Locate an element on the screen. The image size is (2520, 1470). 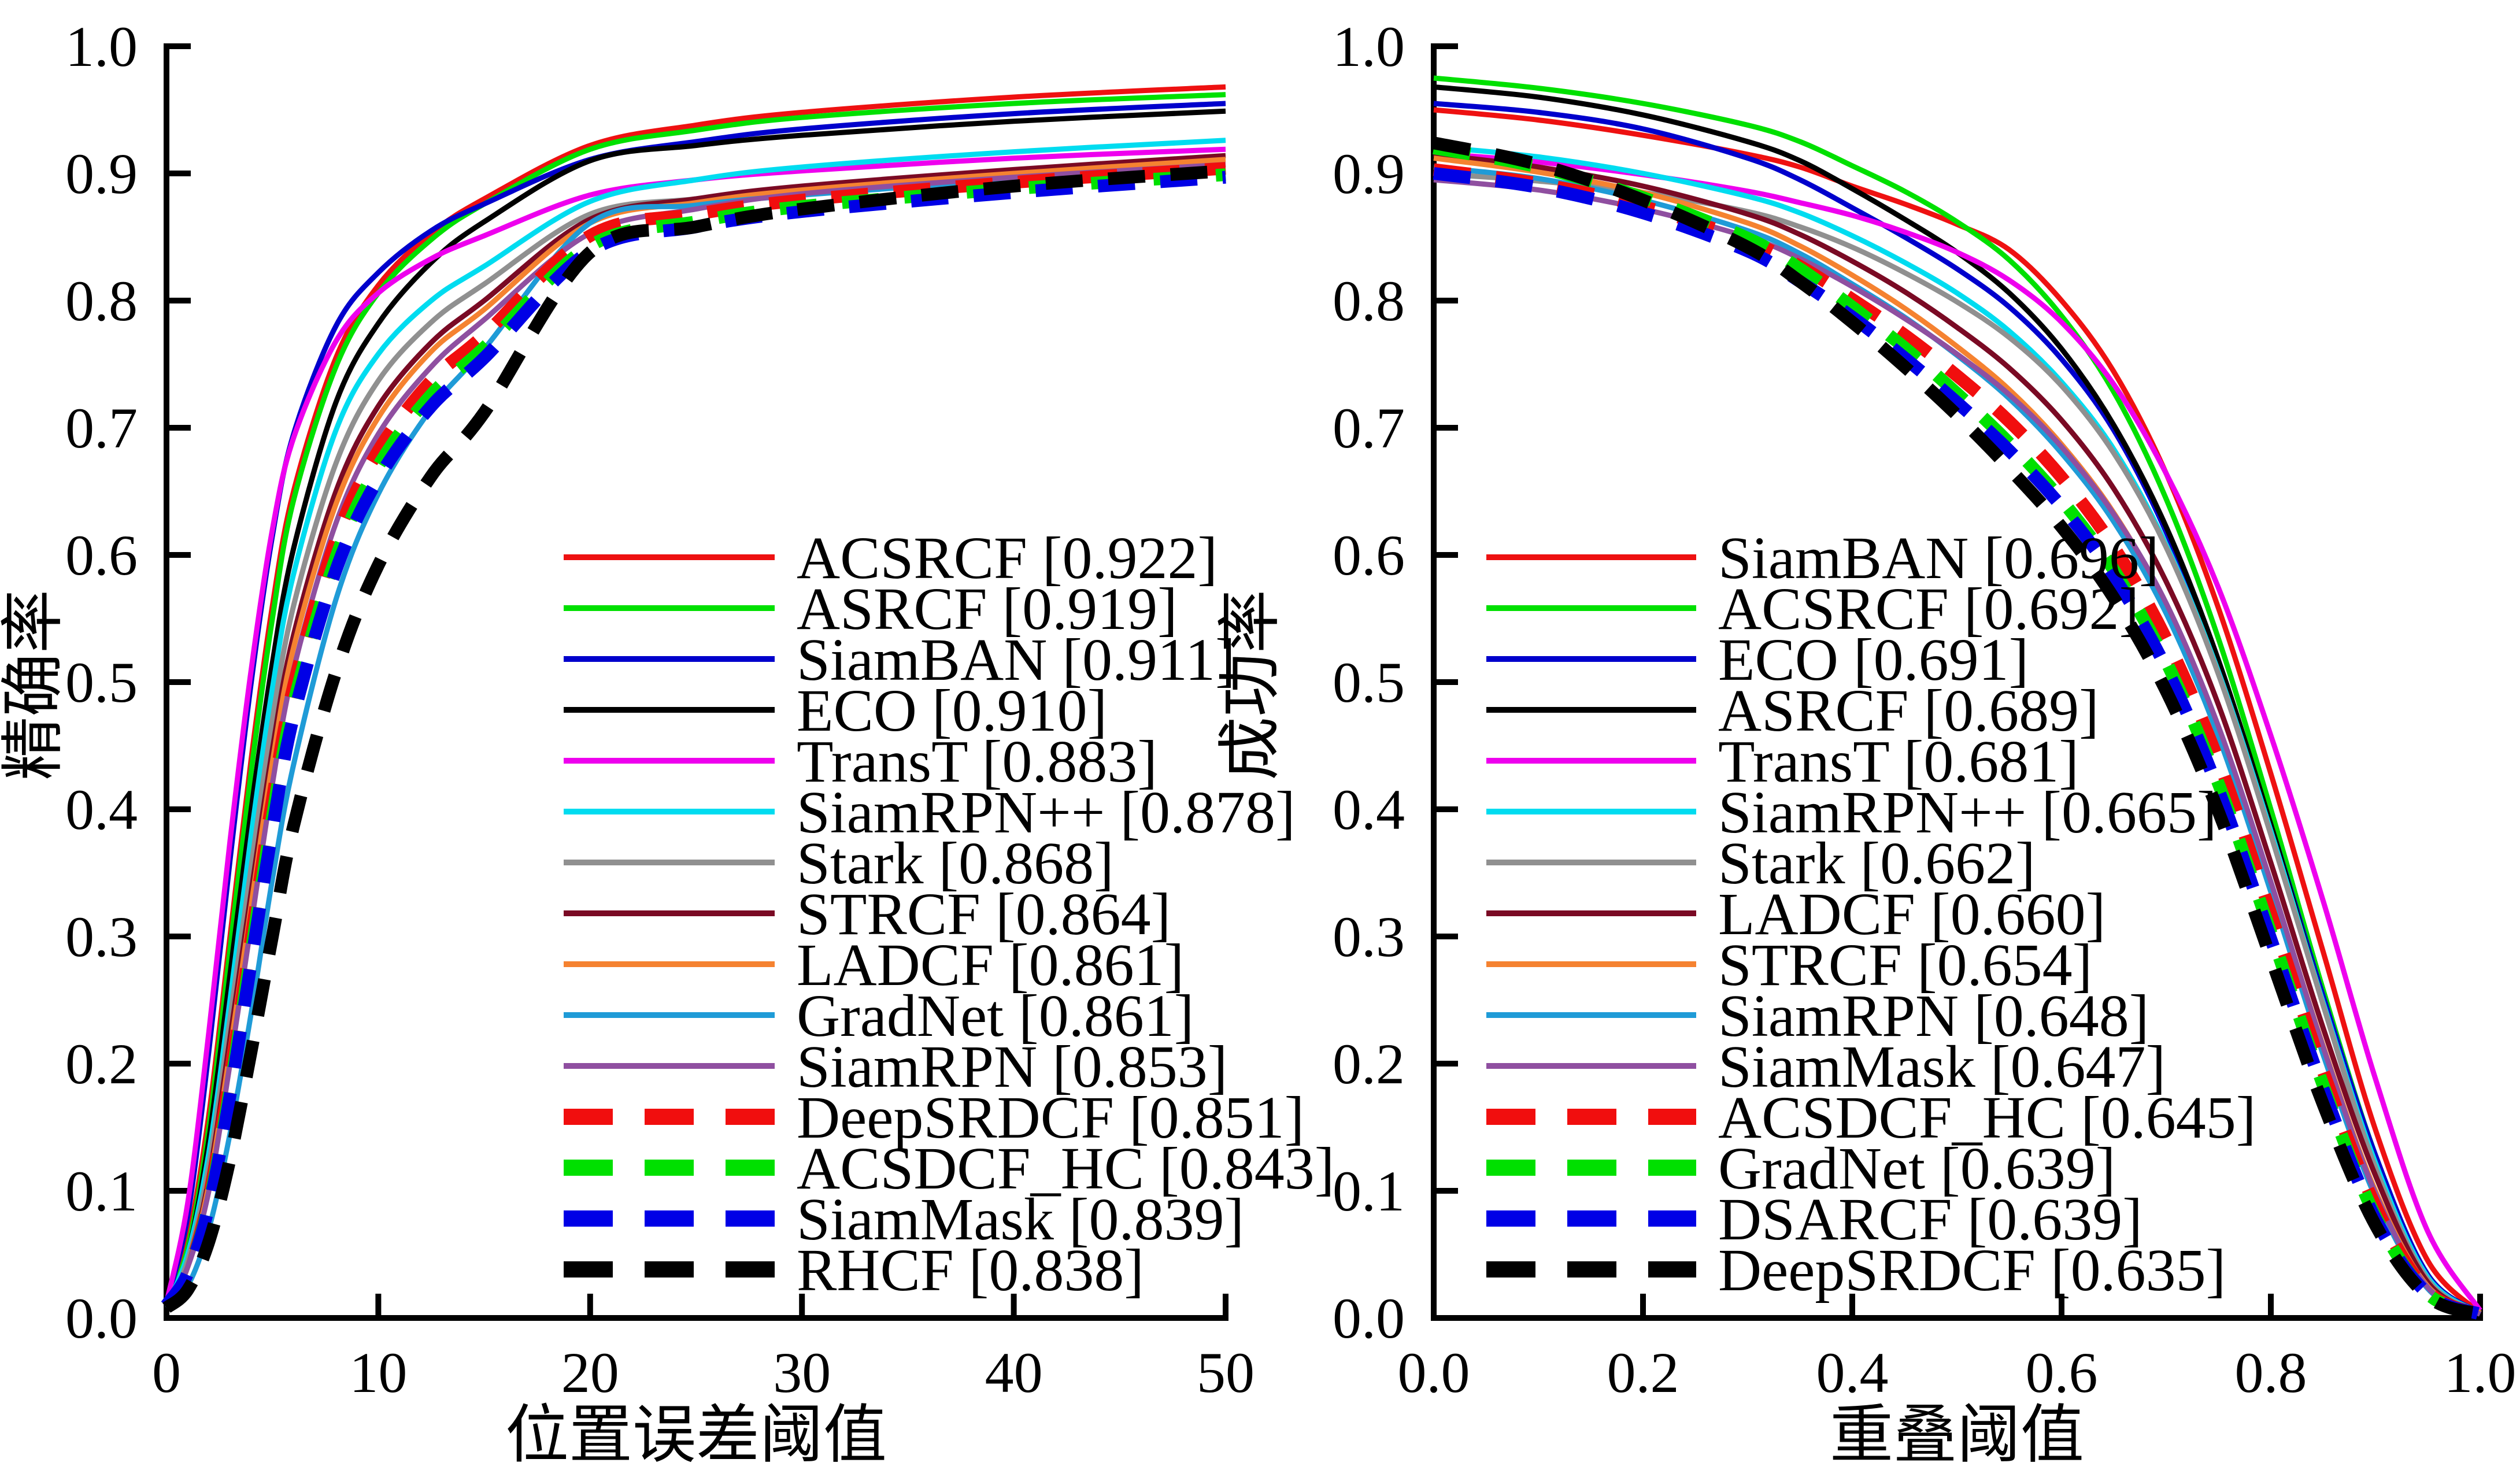
y-tick-label: 0.8 is located at coordinates (1369, 301).